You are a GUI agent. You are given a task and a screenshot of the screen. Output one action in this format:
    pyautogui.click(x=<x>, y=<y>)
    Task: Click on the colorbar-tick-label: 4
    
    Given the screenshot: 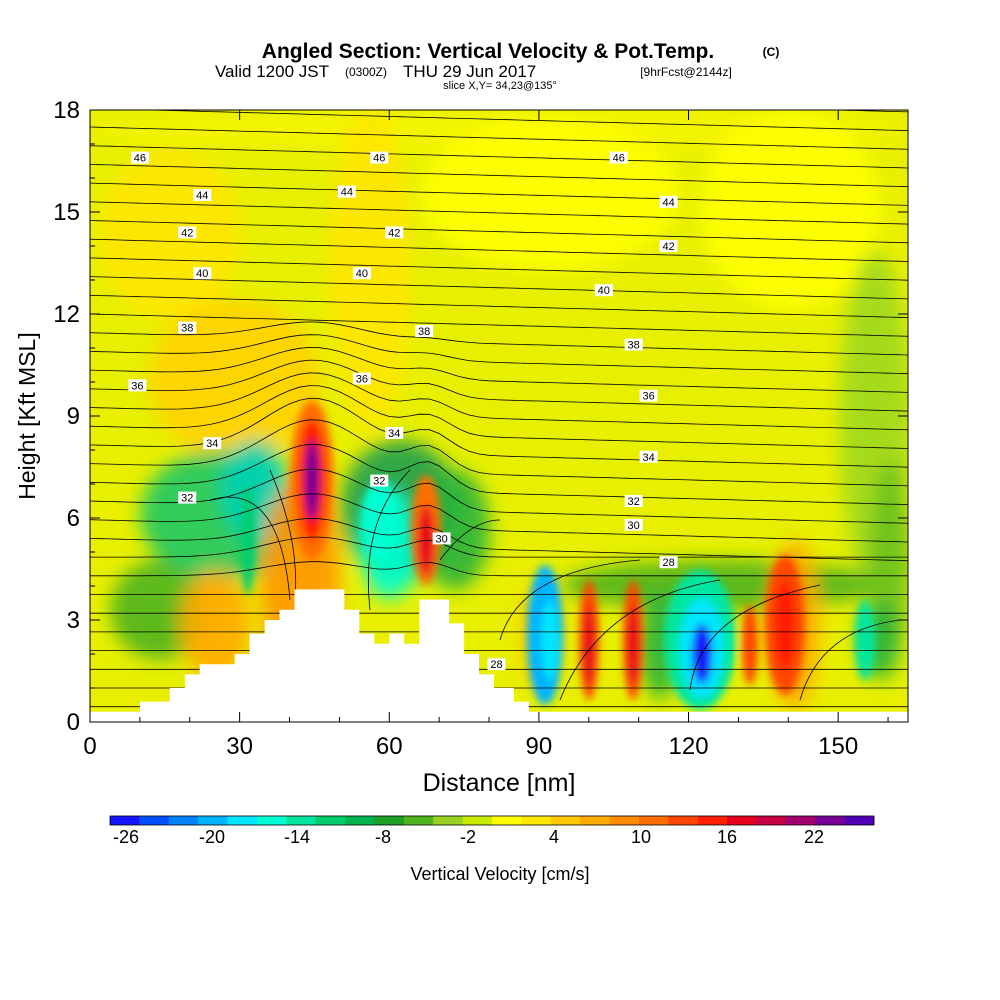 What is the action you would take?
    pyautogui.click(x=554, y=837)
    